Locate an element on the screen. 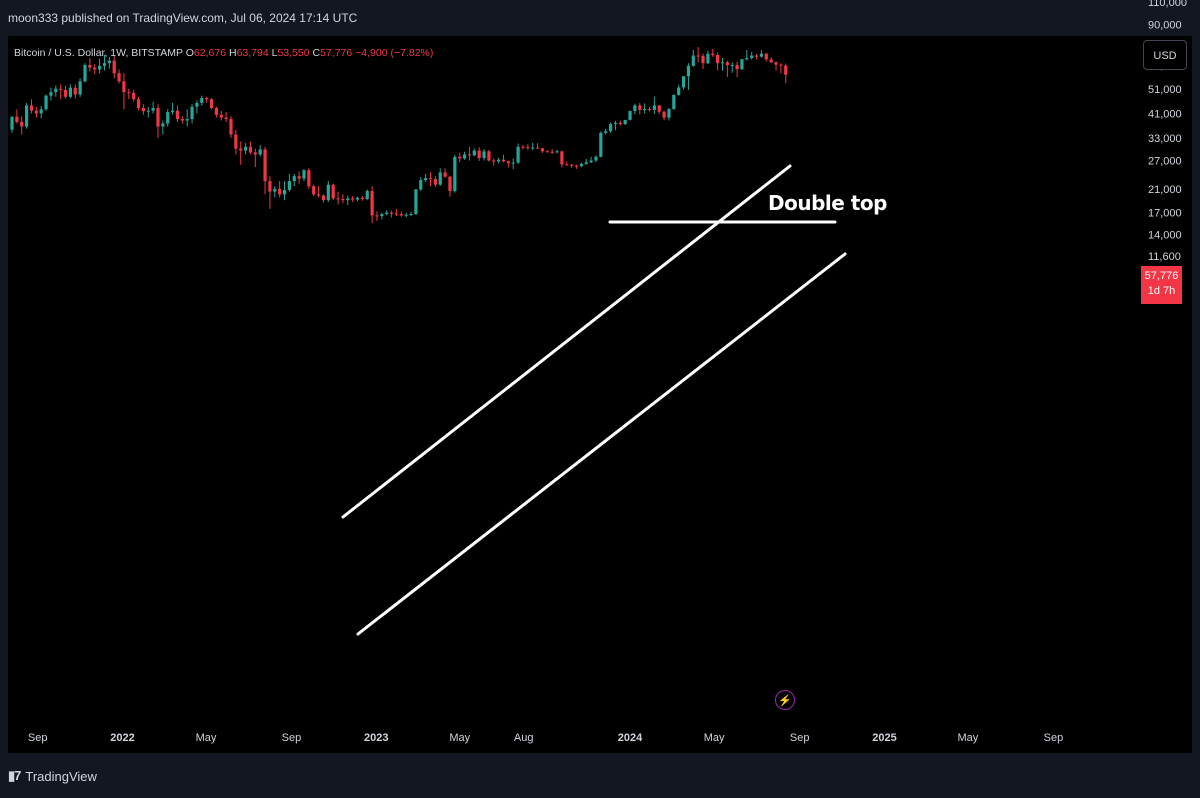 This screenshot has height=798, width=1200. tradingview-logo-icon: ▮7 is located at coordinates (14, 775).